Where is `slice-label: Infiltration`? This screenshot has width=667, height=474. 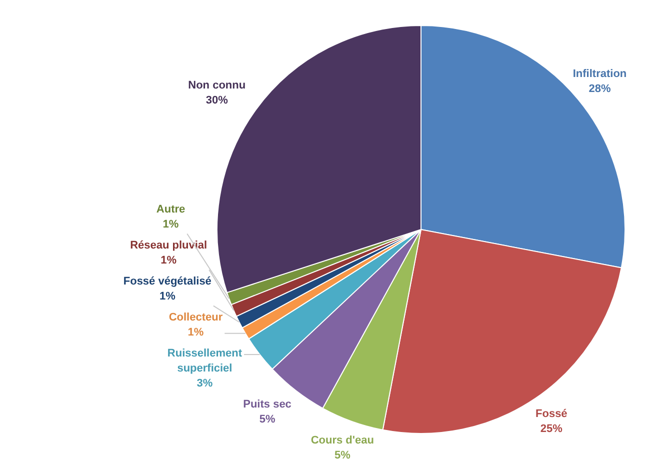 slice-label: Infiltration is located at coordinates (599, 74).